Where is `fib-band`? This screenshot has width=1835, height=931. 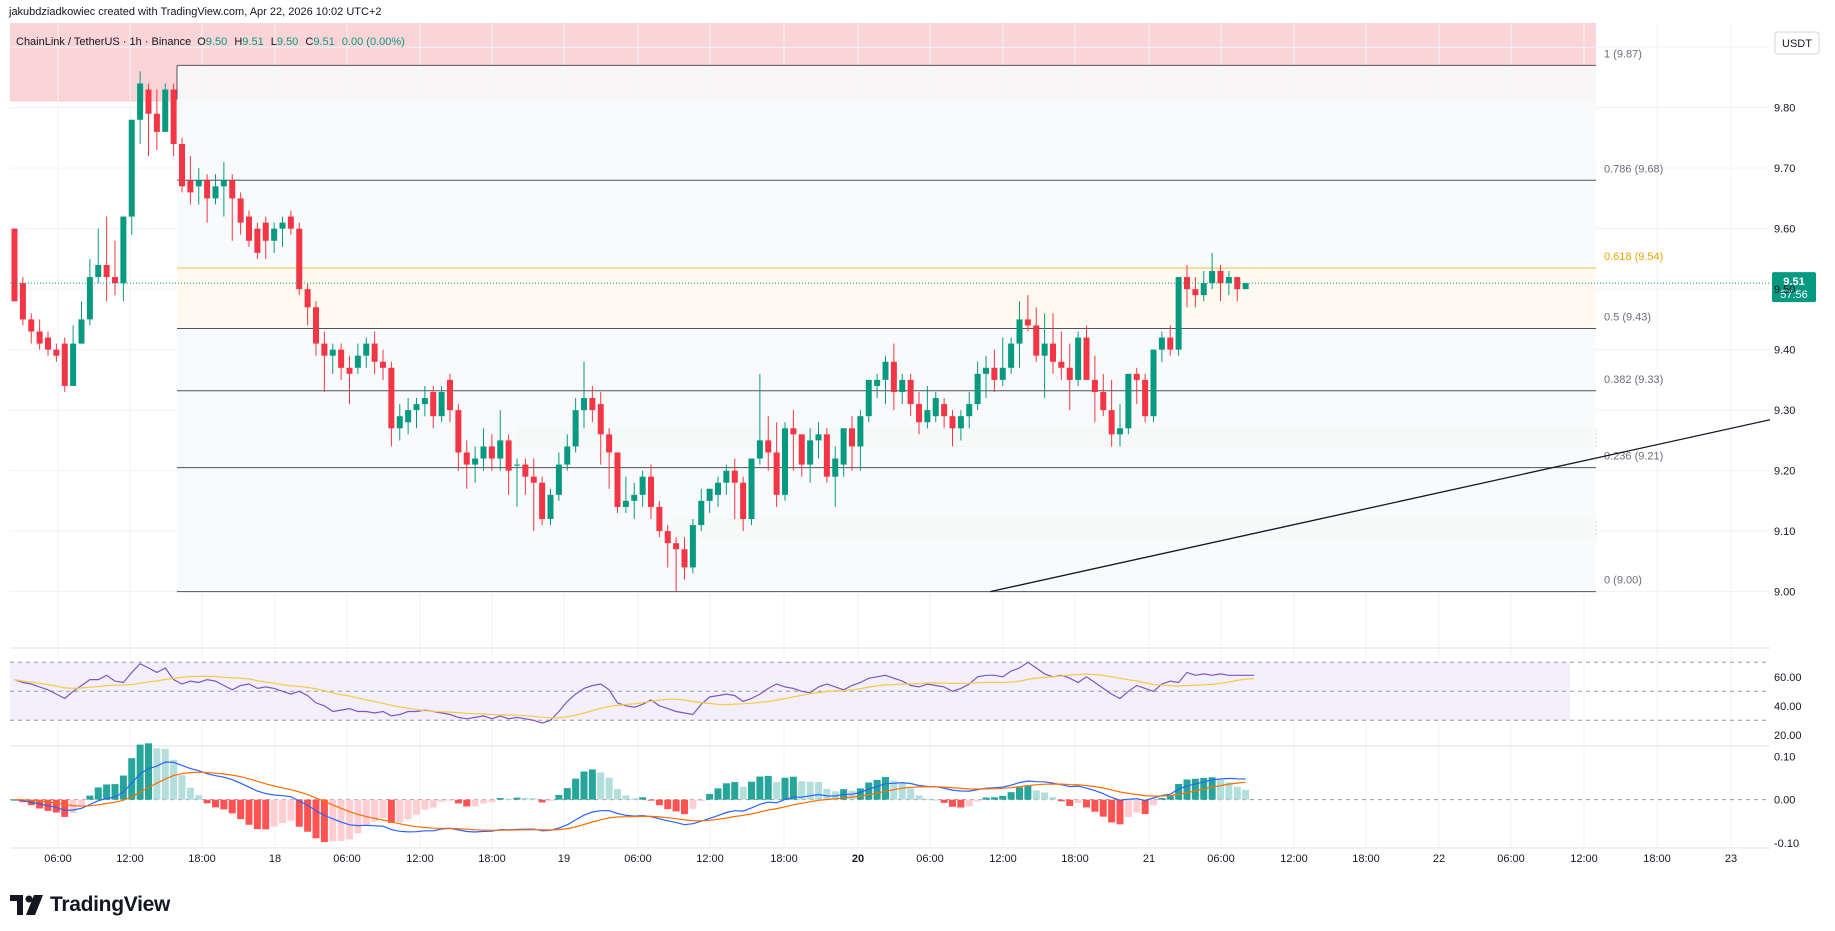
fib-band is located at coordinates (886, 123).